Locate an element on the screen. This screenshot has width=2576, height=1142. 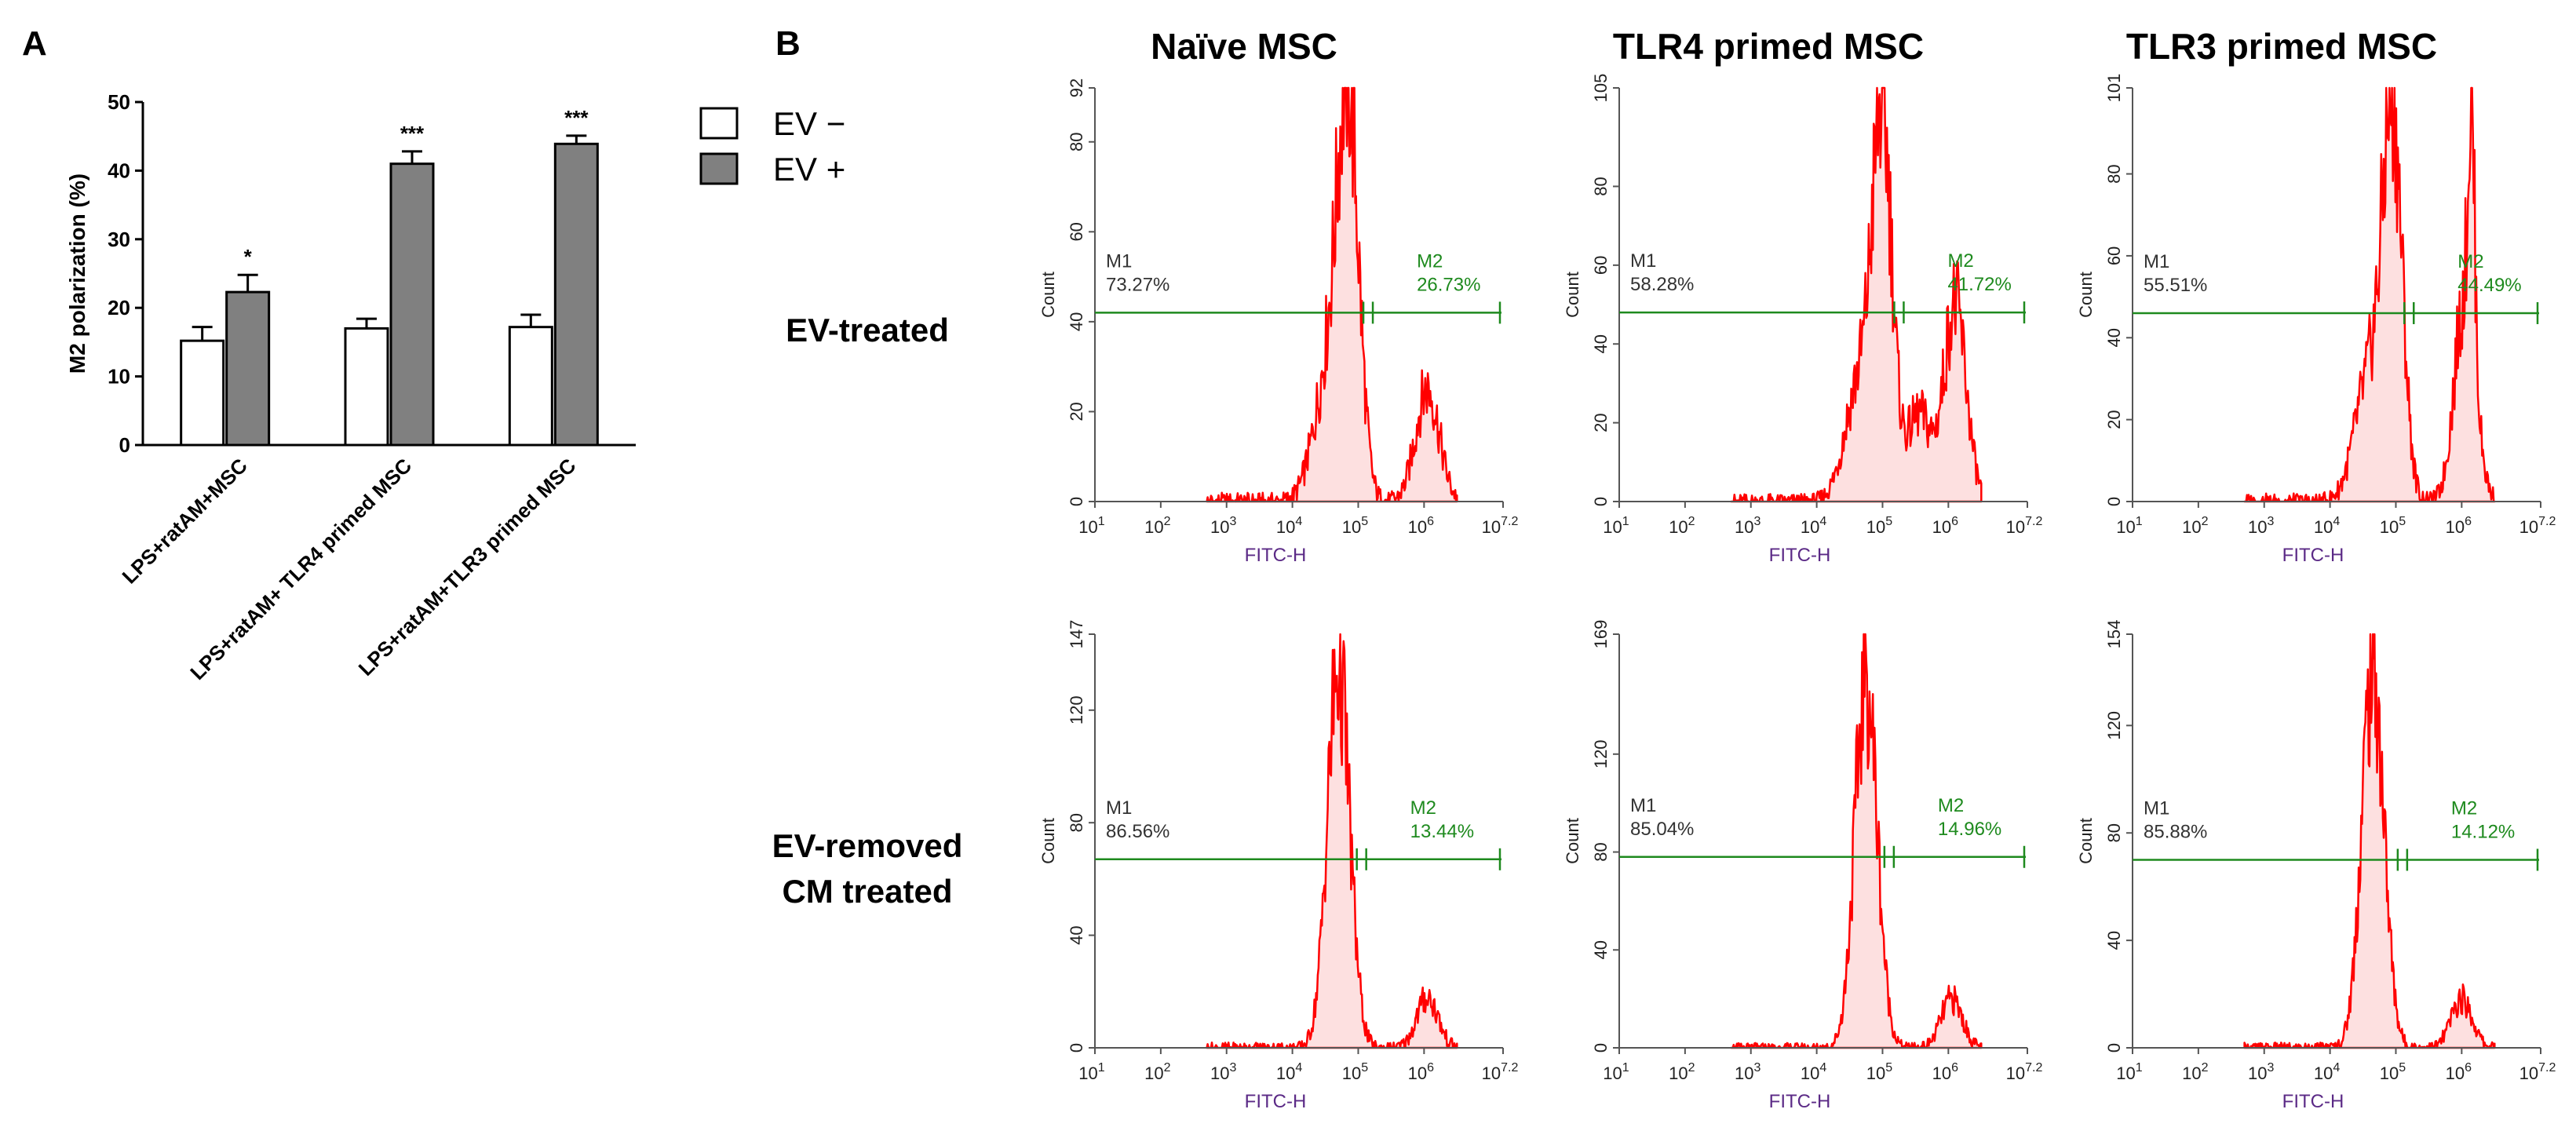
gate-percent-m2: 13.44% is located at coordinates (1442, 831).